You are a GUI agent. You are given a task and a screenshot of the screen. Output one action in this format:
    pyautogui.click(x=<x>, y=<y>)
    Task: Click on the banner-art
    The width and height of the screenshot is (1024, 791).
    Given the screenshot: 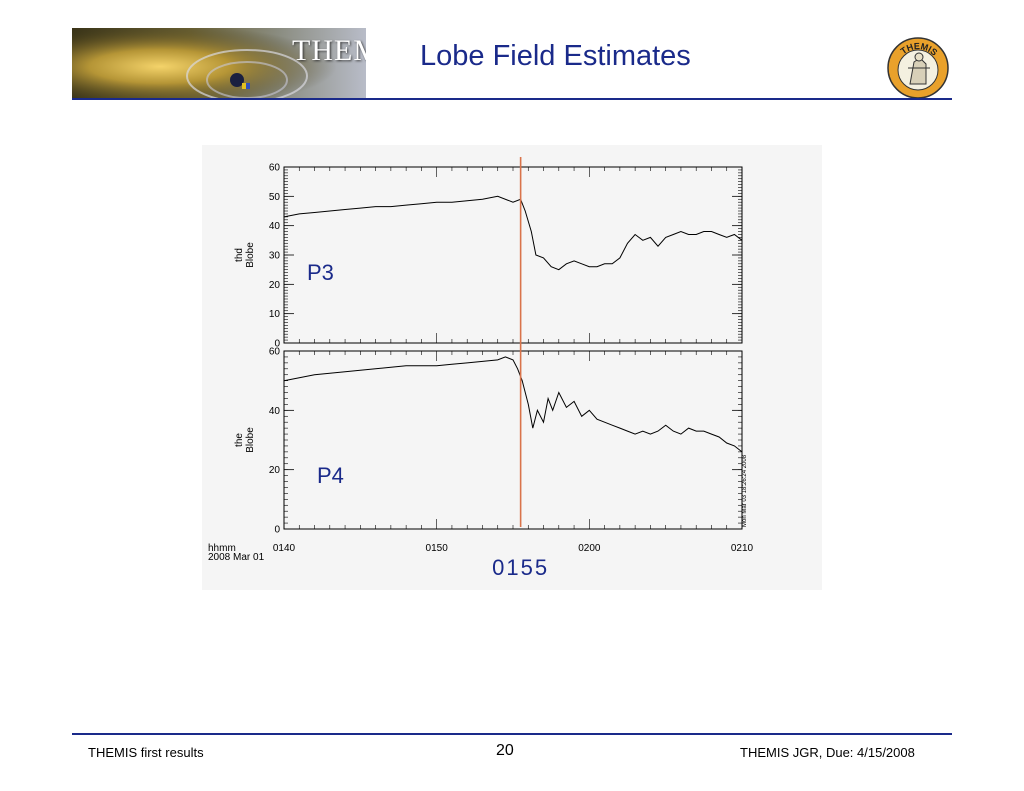 What is the action you would take?
    pyautogui.click(x=219, y=63)
    